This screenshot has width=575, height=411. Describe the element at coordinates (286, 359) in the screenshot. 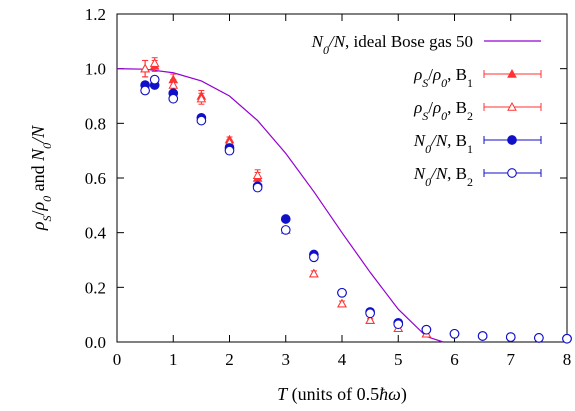

I see `x-tick-label: 3` at that location.